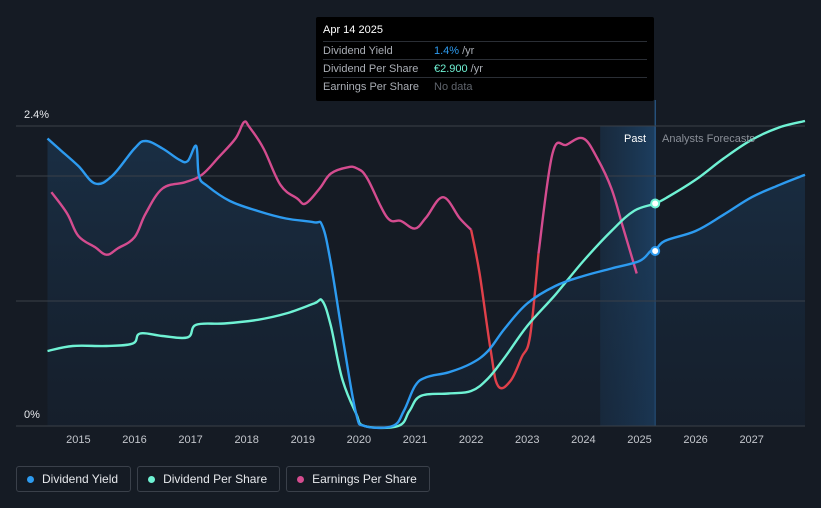  Describe the element at coordinates (655, 203) in the screenshot. I see `dividend-per-share-marker` at that location.